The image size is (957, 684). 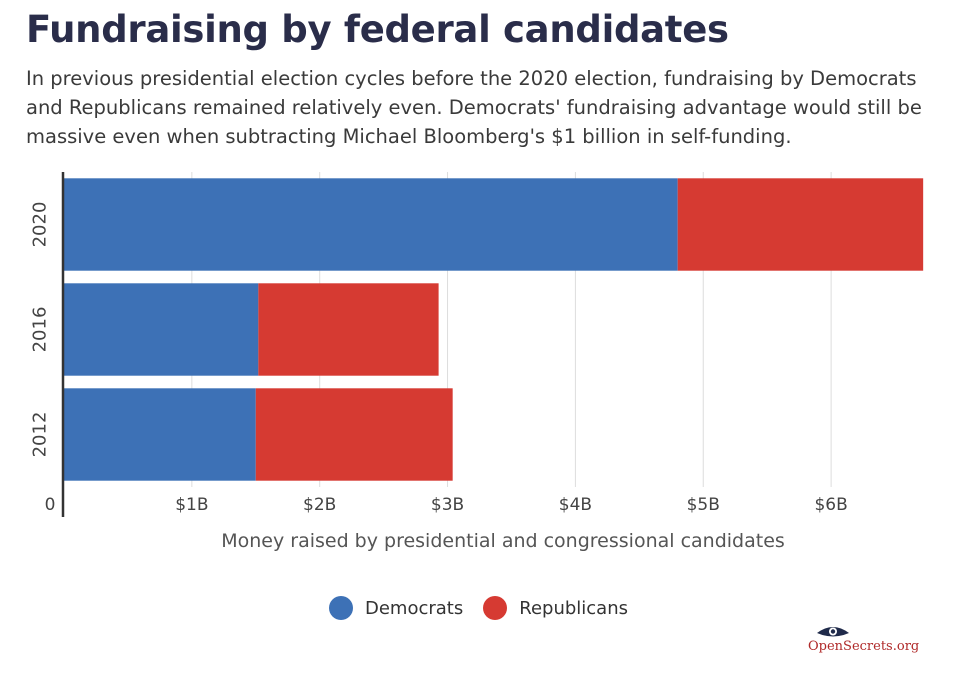 I want to click on bar-democrats-2016, so click(x=161, y=329).